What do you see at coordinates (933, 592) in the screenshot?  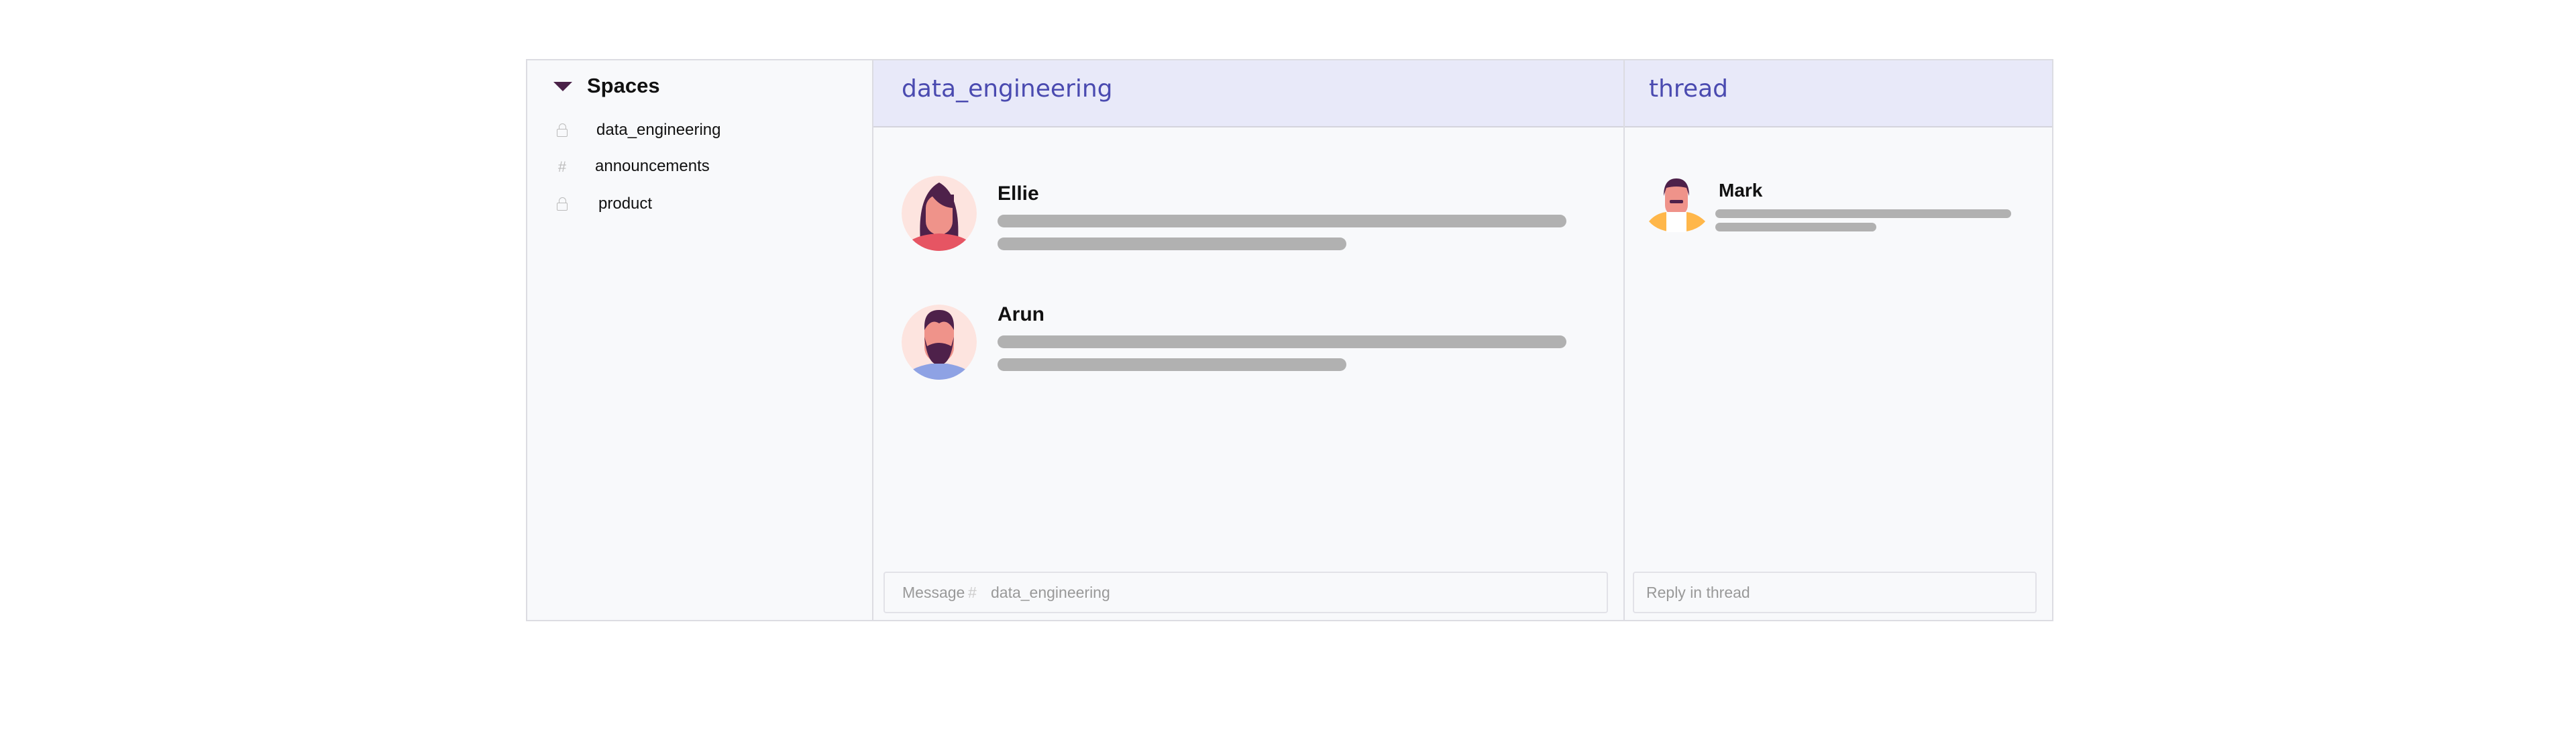 I see `placeholder-prefix: Message` at bounding box center [933, 592].